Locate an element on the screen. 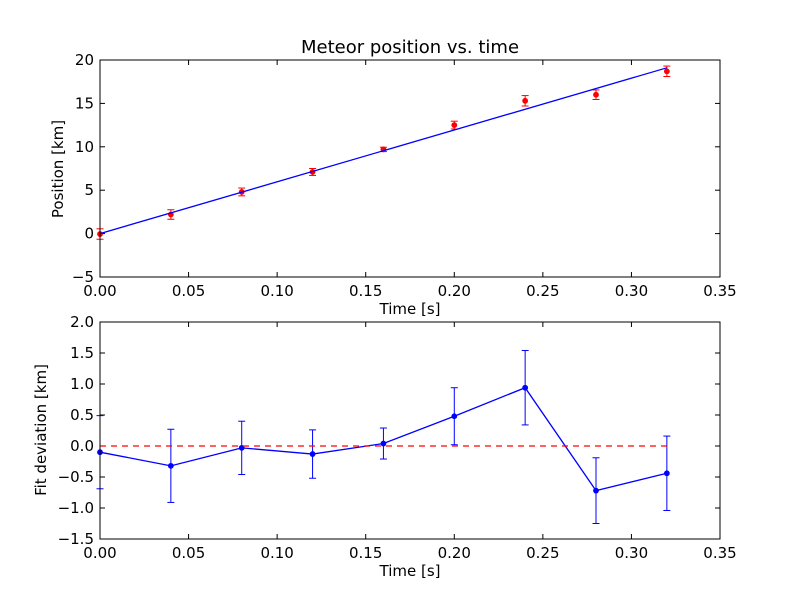  position-chart-title: Meteor position vs. time is located at coordinates (410, 47).